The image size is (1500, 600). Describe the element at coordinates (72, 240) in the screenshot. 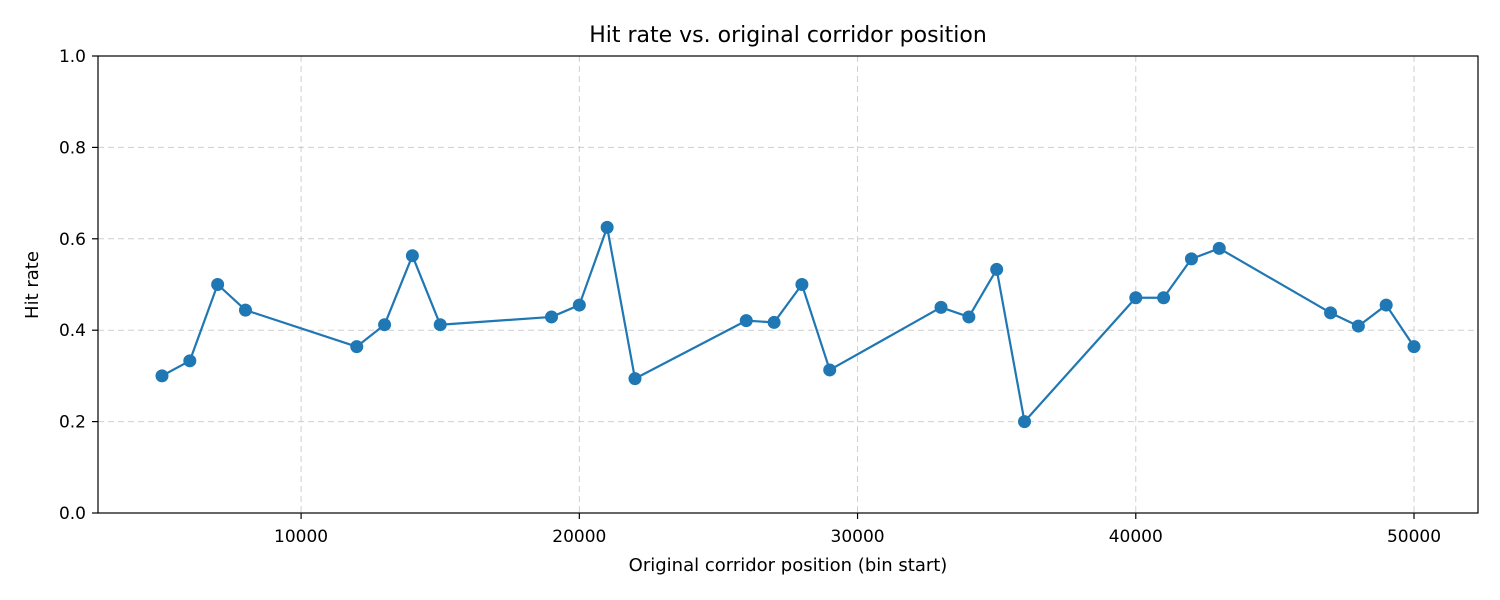

I see `y-tick-label: 0.6` at that location.